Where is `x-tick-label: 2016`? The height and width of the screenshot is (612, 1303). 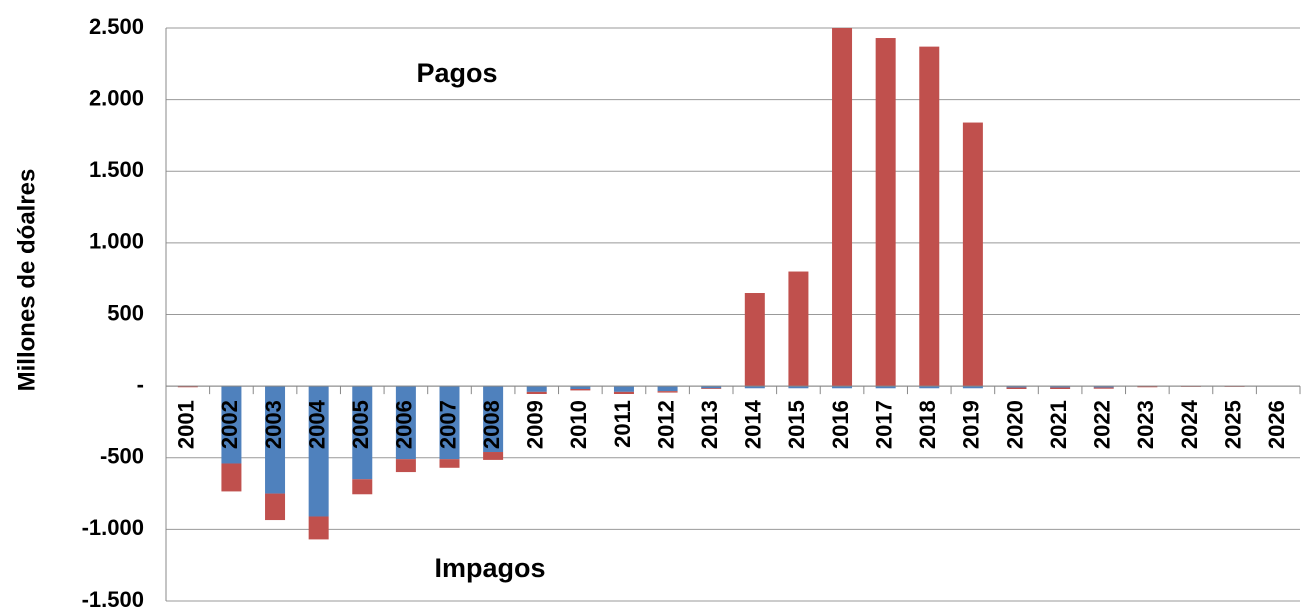 x-tick-label: 2016 is located at coordinates (840, 424).